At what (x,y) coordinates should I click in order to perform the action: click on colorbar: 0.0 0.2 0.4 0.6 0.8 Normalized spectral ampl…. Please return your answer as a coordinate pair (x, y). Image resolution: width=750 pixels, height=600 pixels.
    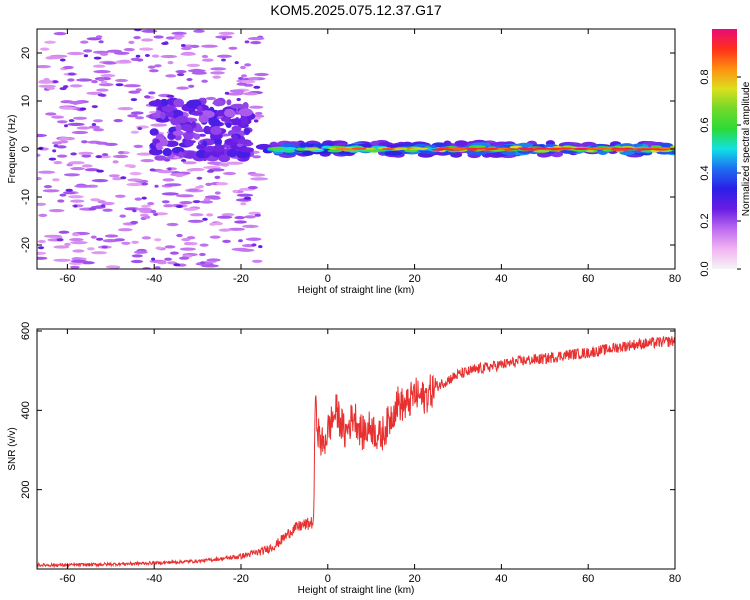
    Looking at the image, I should click on (724, 153).